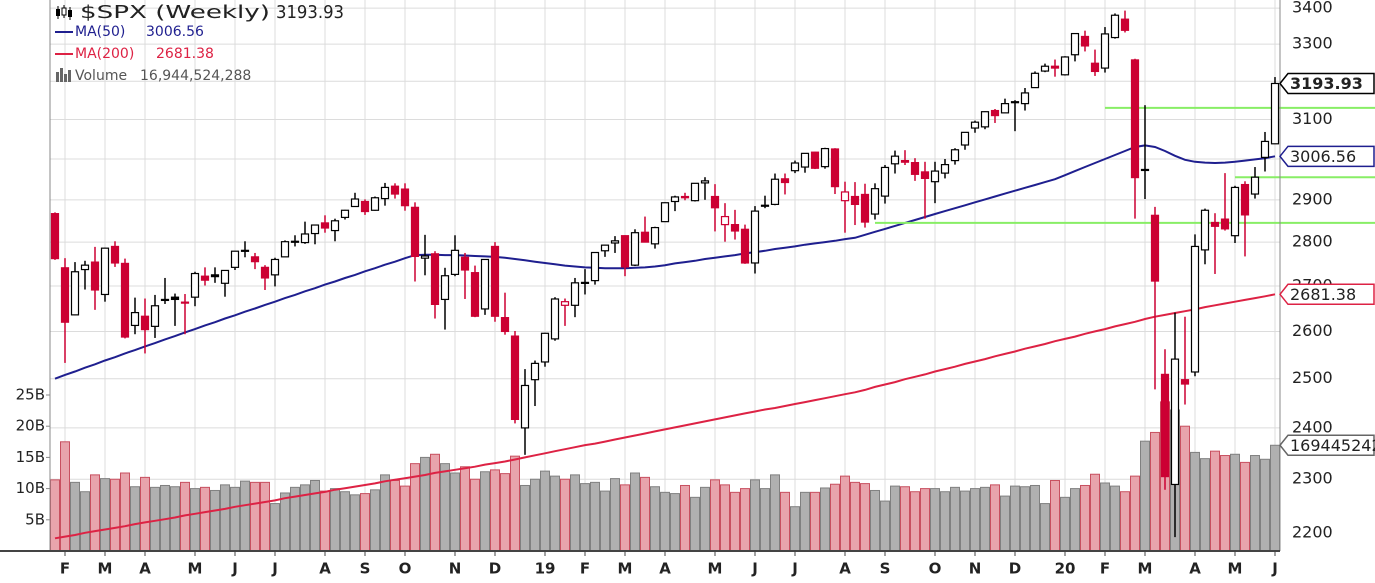 The width and height of the screenshot is (1375, 583). What do you see at coordinates (64, 12) in the screenshot?
I see `price-icon` at bounding box center [64, 12].